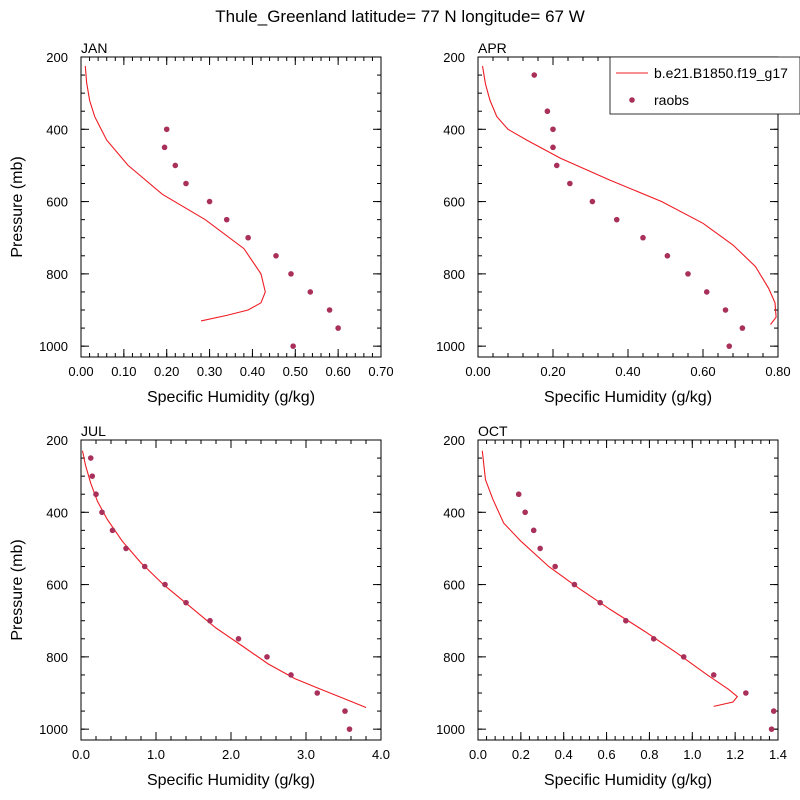 The height and width of the screenshot is (800, 800). What do you see at coordinates (380, 371) in the screenshot?
I see `x-tick-label: 0.70` at bounding box center [380, 371].